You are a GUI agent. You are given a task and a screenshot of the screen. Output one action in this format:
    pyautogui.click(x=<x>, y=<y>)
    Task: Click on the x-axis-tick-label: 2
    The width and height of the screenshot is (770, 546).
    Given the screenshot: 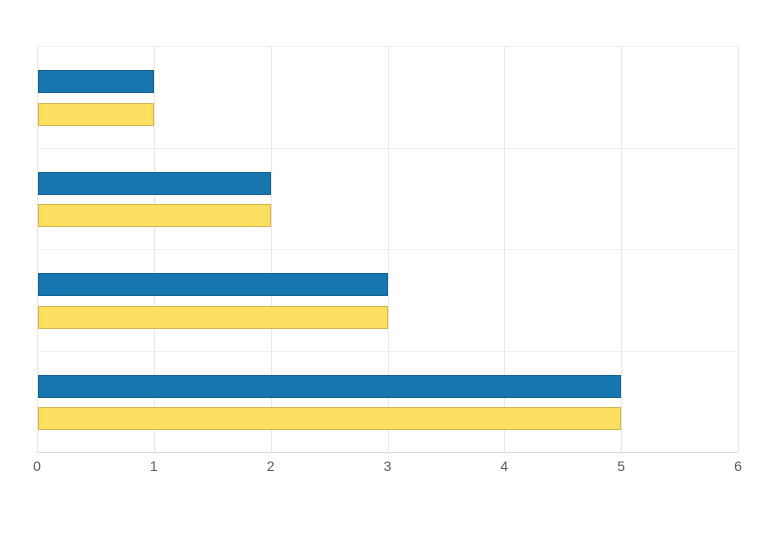 What is the action you would take?
    pyautogui.click(x=270, y=466)
    